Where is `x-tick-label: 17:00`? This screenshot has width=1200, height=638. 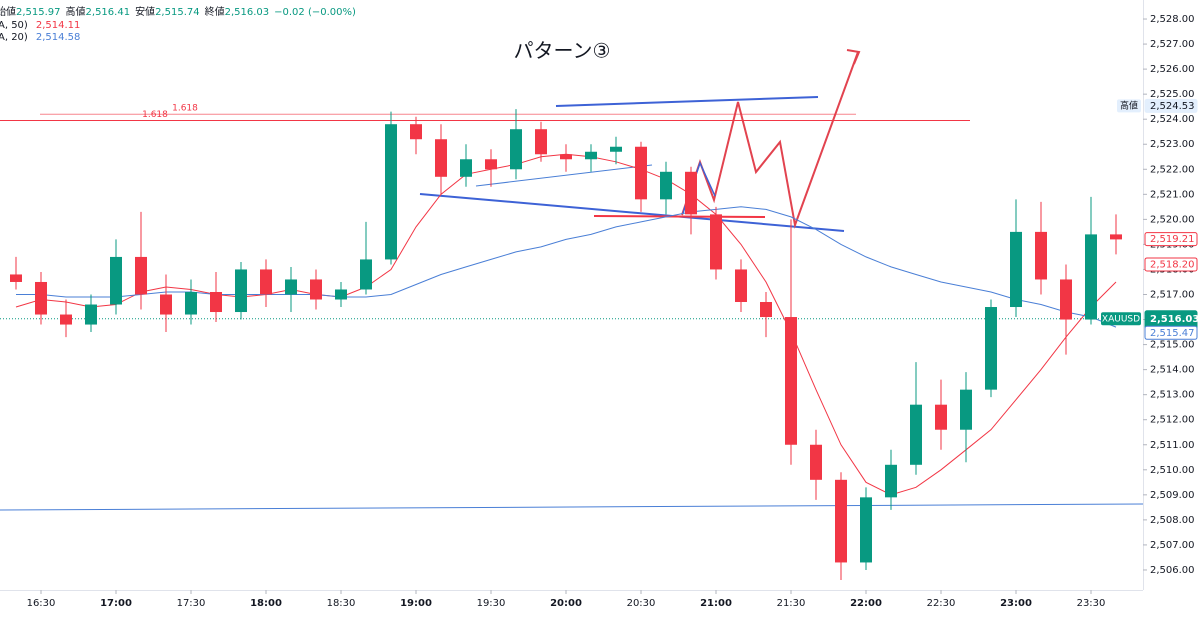 x-tick-label: 17:00 is located at coordinates (116, 603).